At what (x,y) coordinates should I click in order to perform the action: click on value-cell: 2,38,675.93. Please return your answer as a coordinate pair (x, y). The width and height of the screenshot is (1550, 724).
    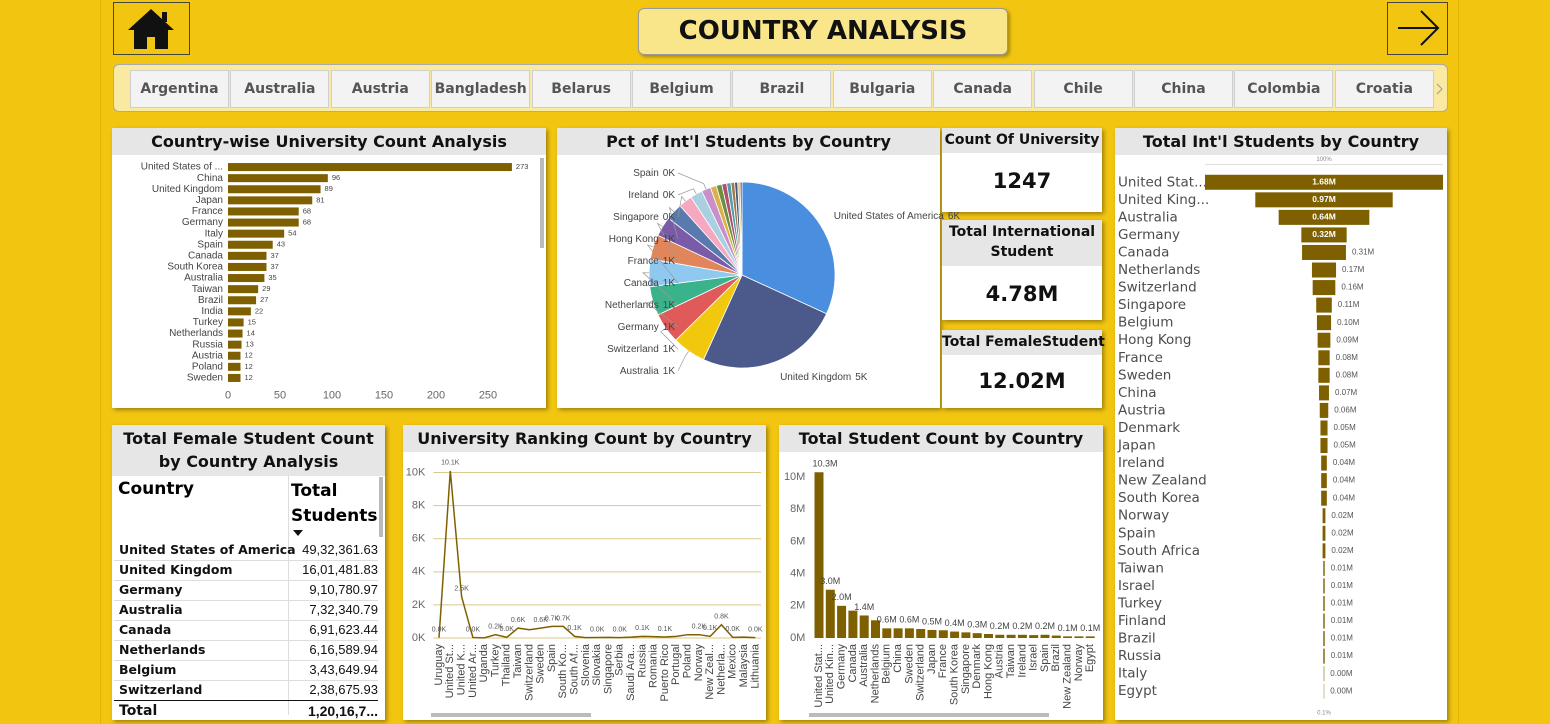
    Looking at the image, I should click on (343, 689).